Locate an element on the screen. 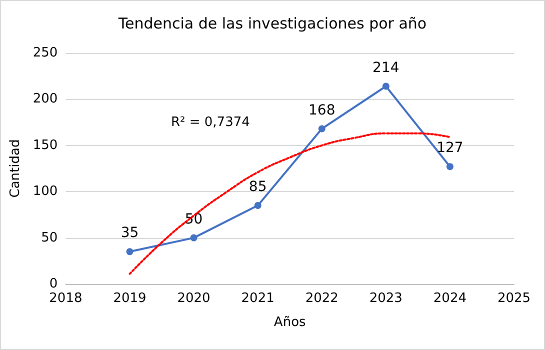  data-label: 50 is located at coordinates (193, 219).